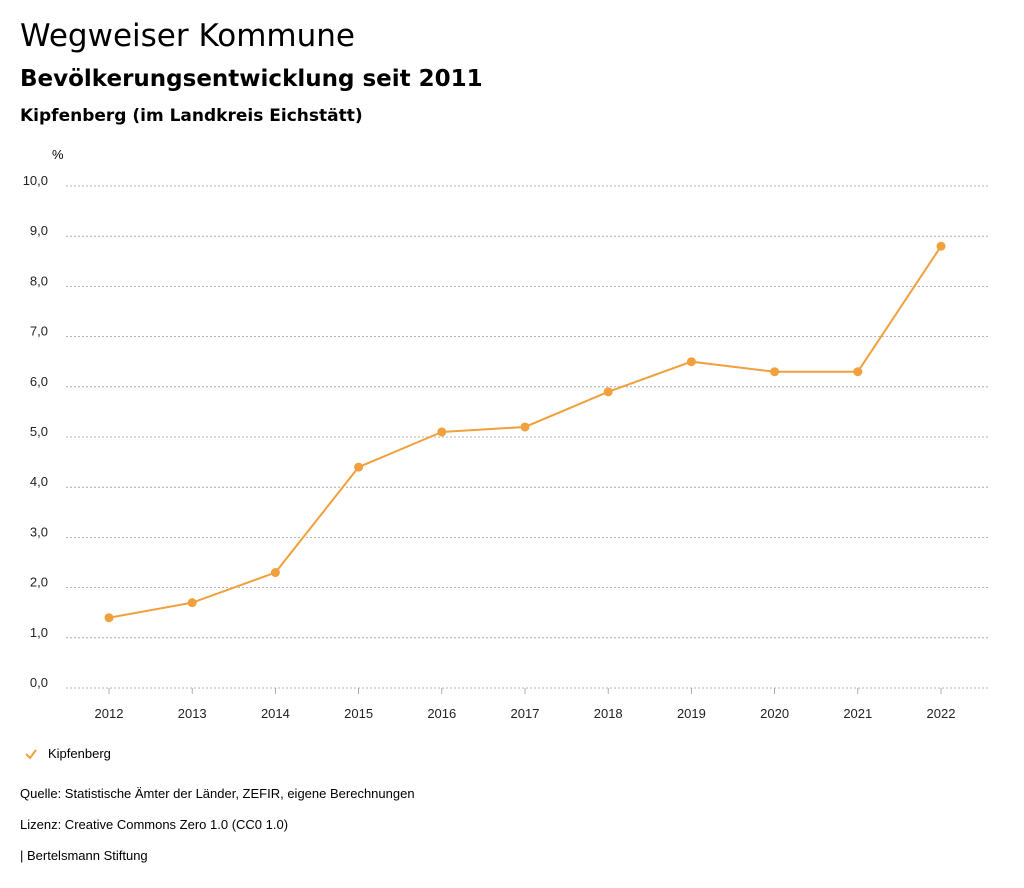  Describe the element at coordinates (109, 713) in the screenshot. I see `x-tick-label: 2012` at that location.